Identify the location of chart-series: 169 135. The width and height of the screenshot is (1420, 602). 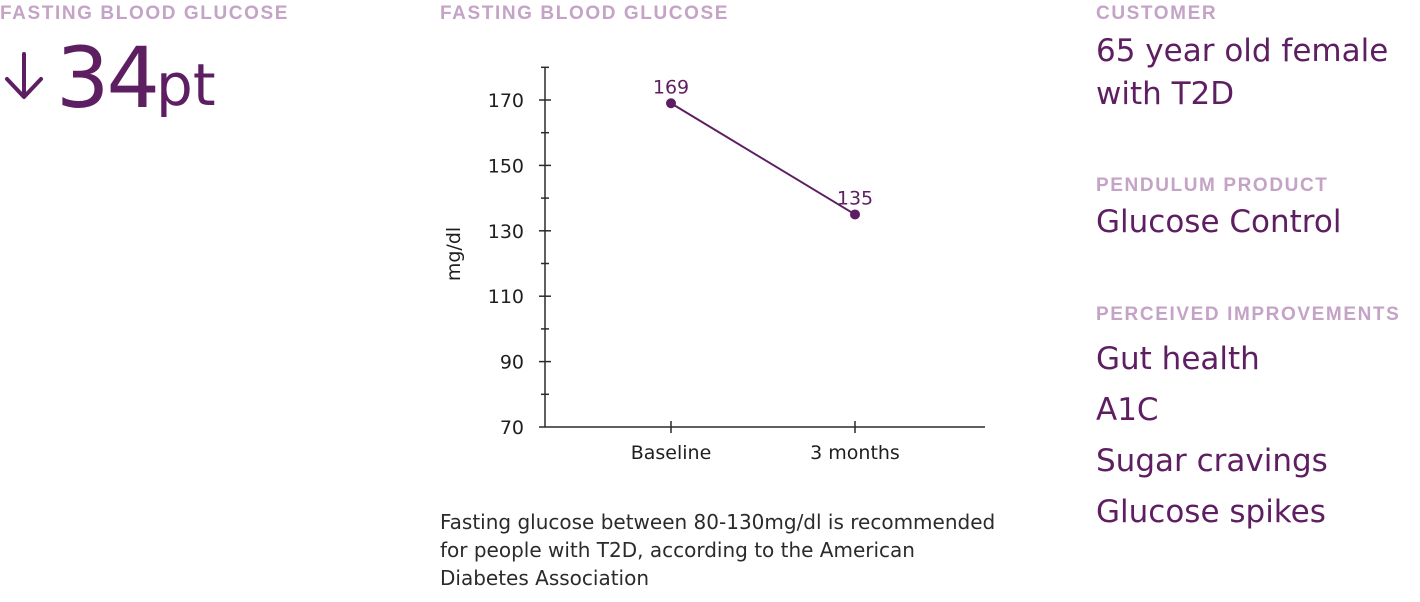
(763, 148).